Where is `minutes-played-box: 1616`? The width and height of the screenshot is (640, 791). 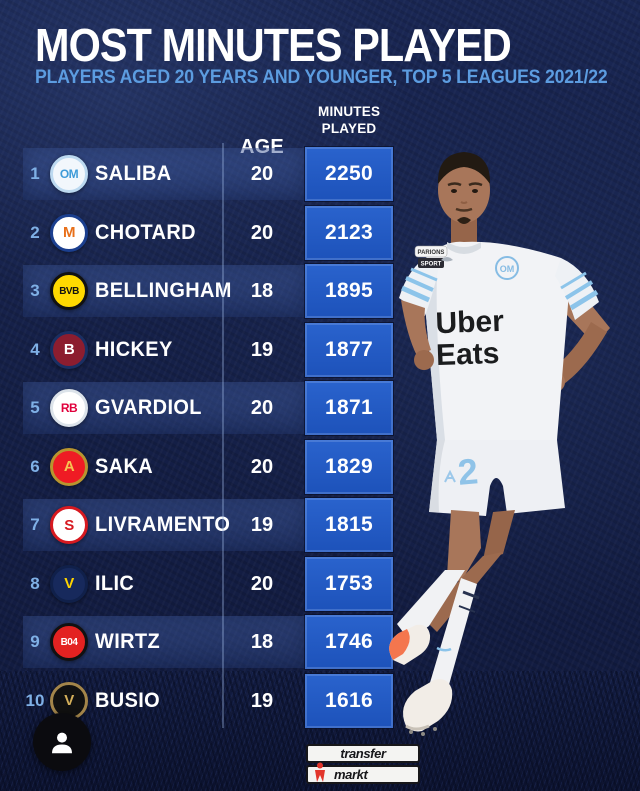 minutes-played-box: 1616 is located at coordinates (349, 700).